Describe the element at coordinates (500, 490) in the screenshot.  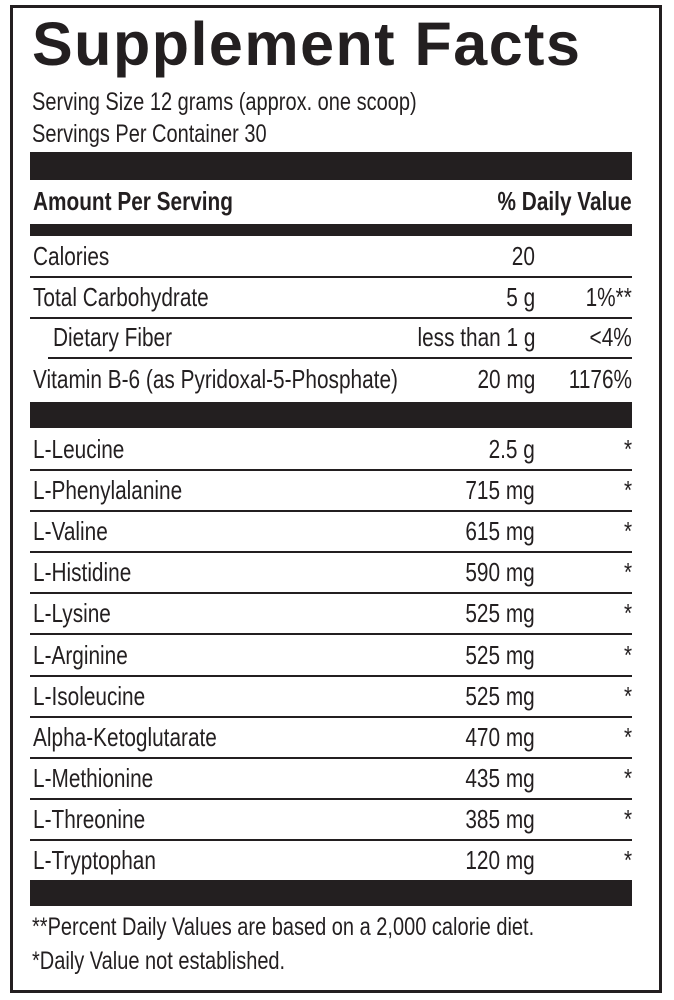
I see `row-amount: 715 mg` at that location.